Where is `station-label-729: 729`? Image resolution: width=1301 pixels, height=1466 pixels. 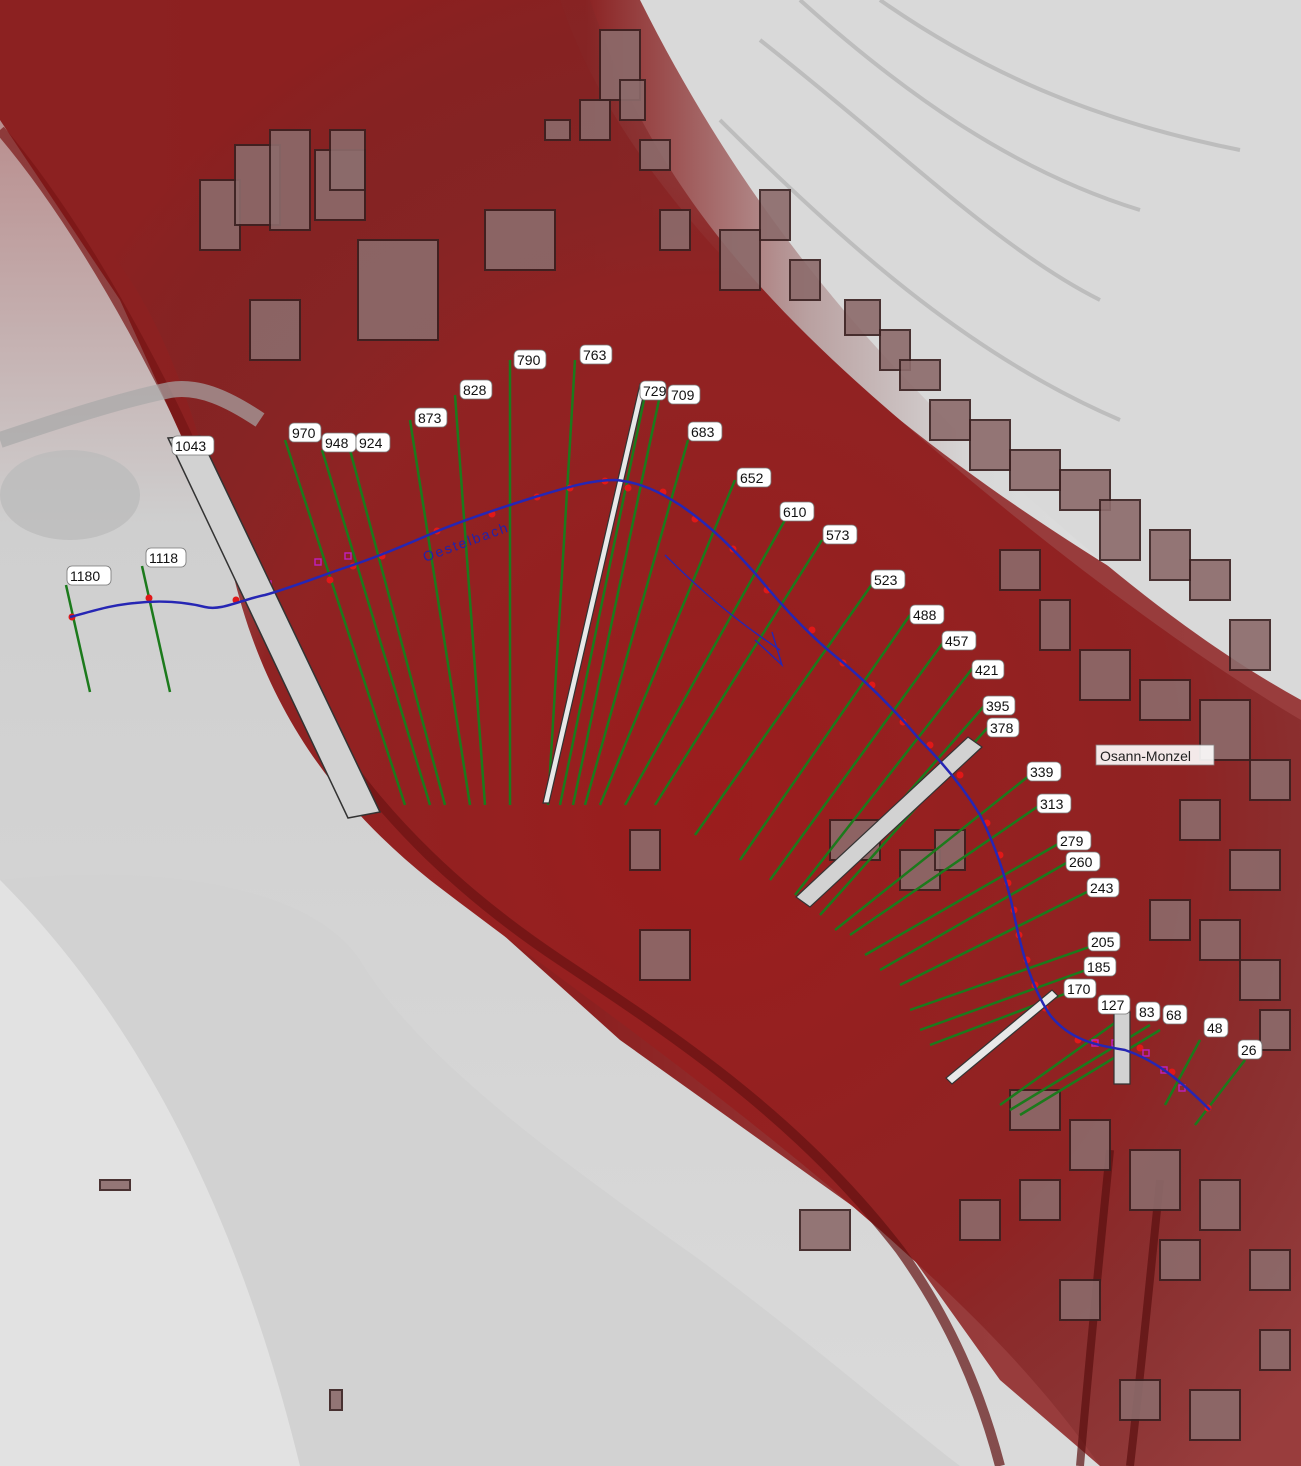
station-label-729: 729 is located at coordinates (655, 391).